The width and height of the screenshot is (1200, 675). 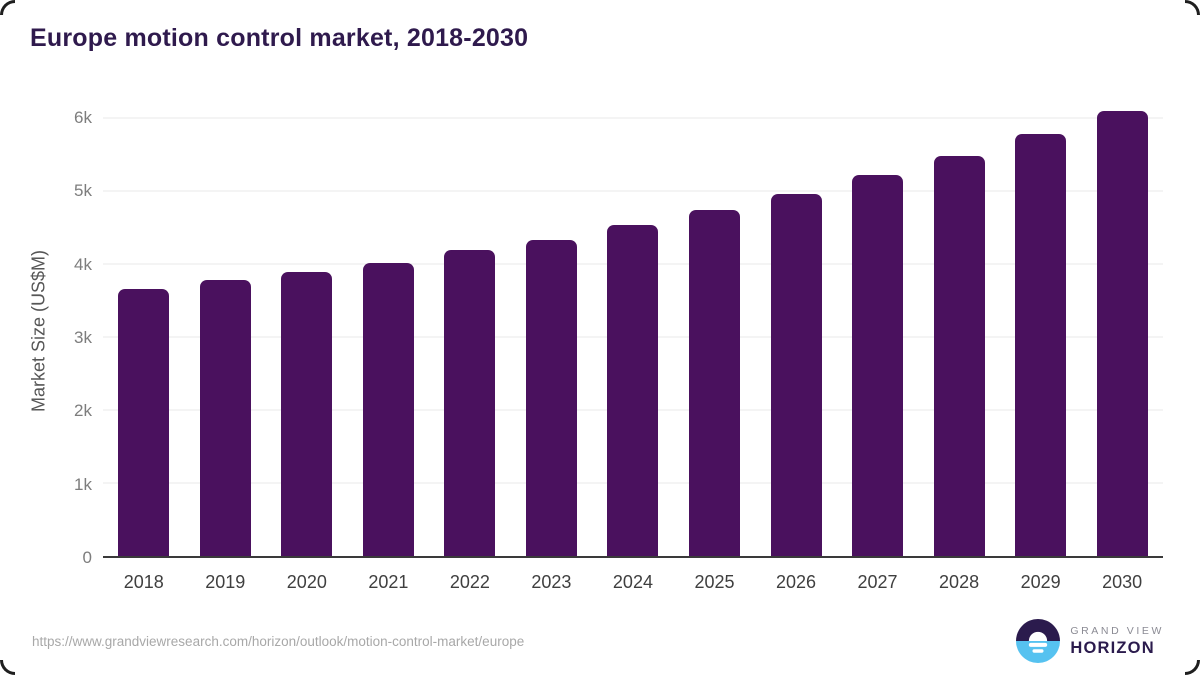 What do you see at coordinates (1038, 641) in the screenshot?
I see `horizon-sun-icon` at bounding box center [1038, 641].